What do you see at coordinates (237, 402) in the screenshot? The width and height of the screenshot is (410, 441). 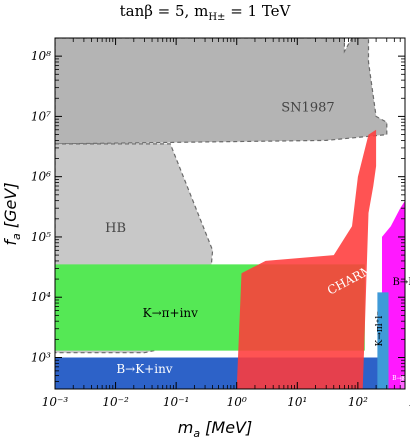 I see `x-tick-label: 10⁰` at bounding box center [237, 402].